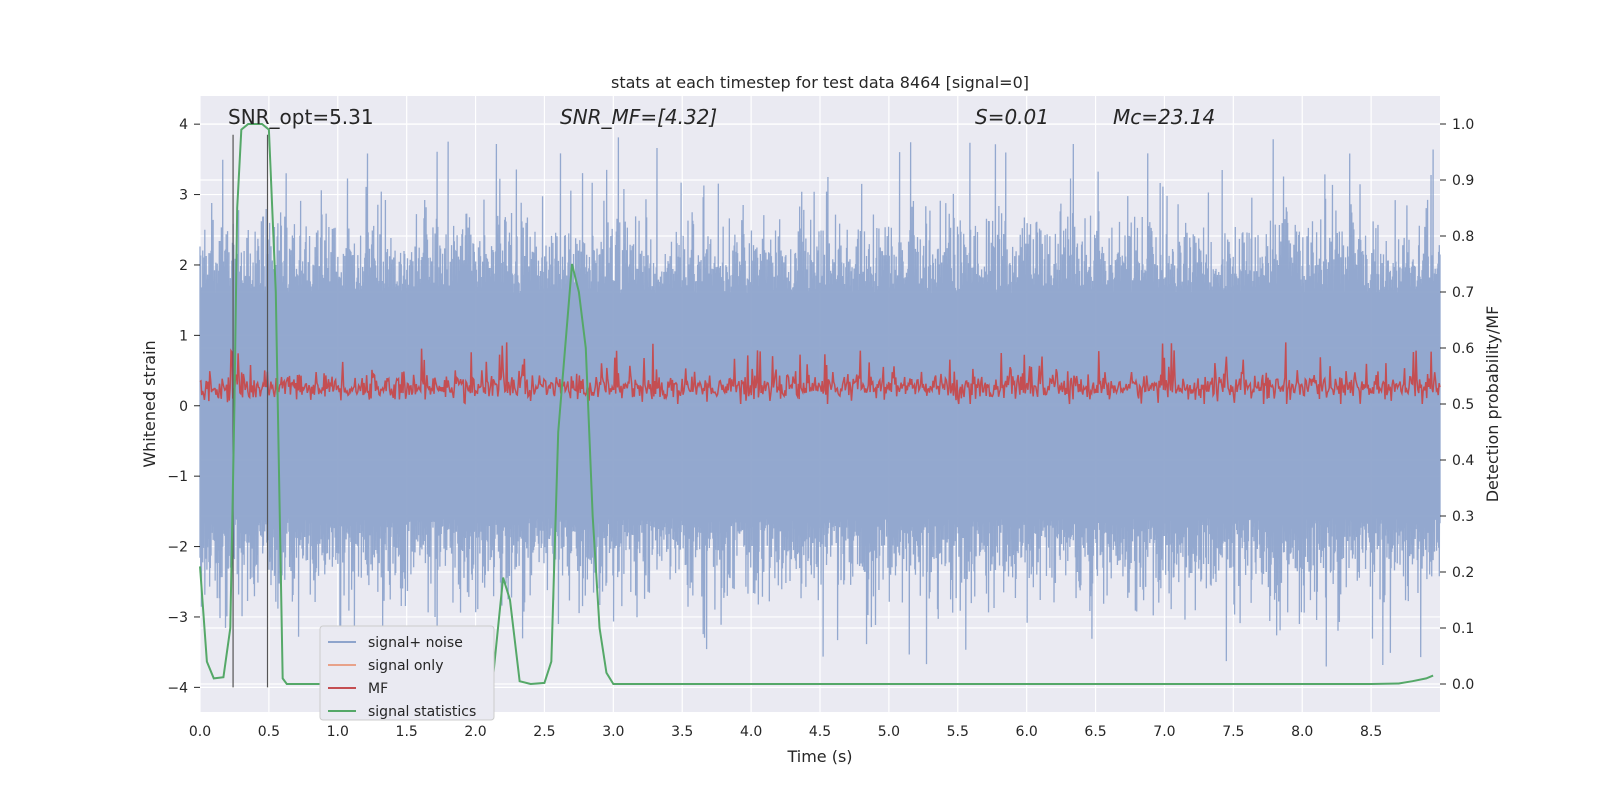  Describe the element at coordinates (1463, 573) in the screenshot. I see `y-right-tick-label: 0.2` at that location.